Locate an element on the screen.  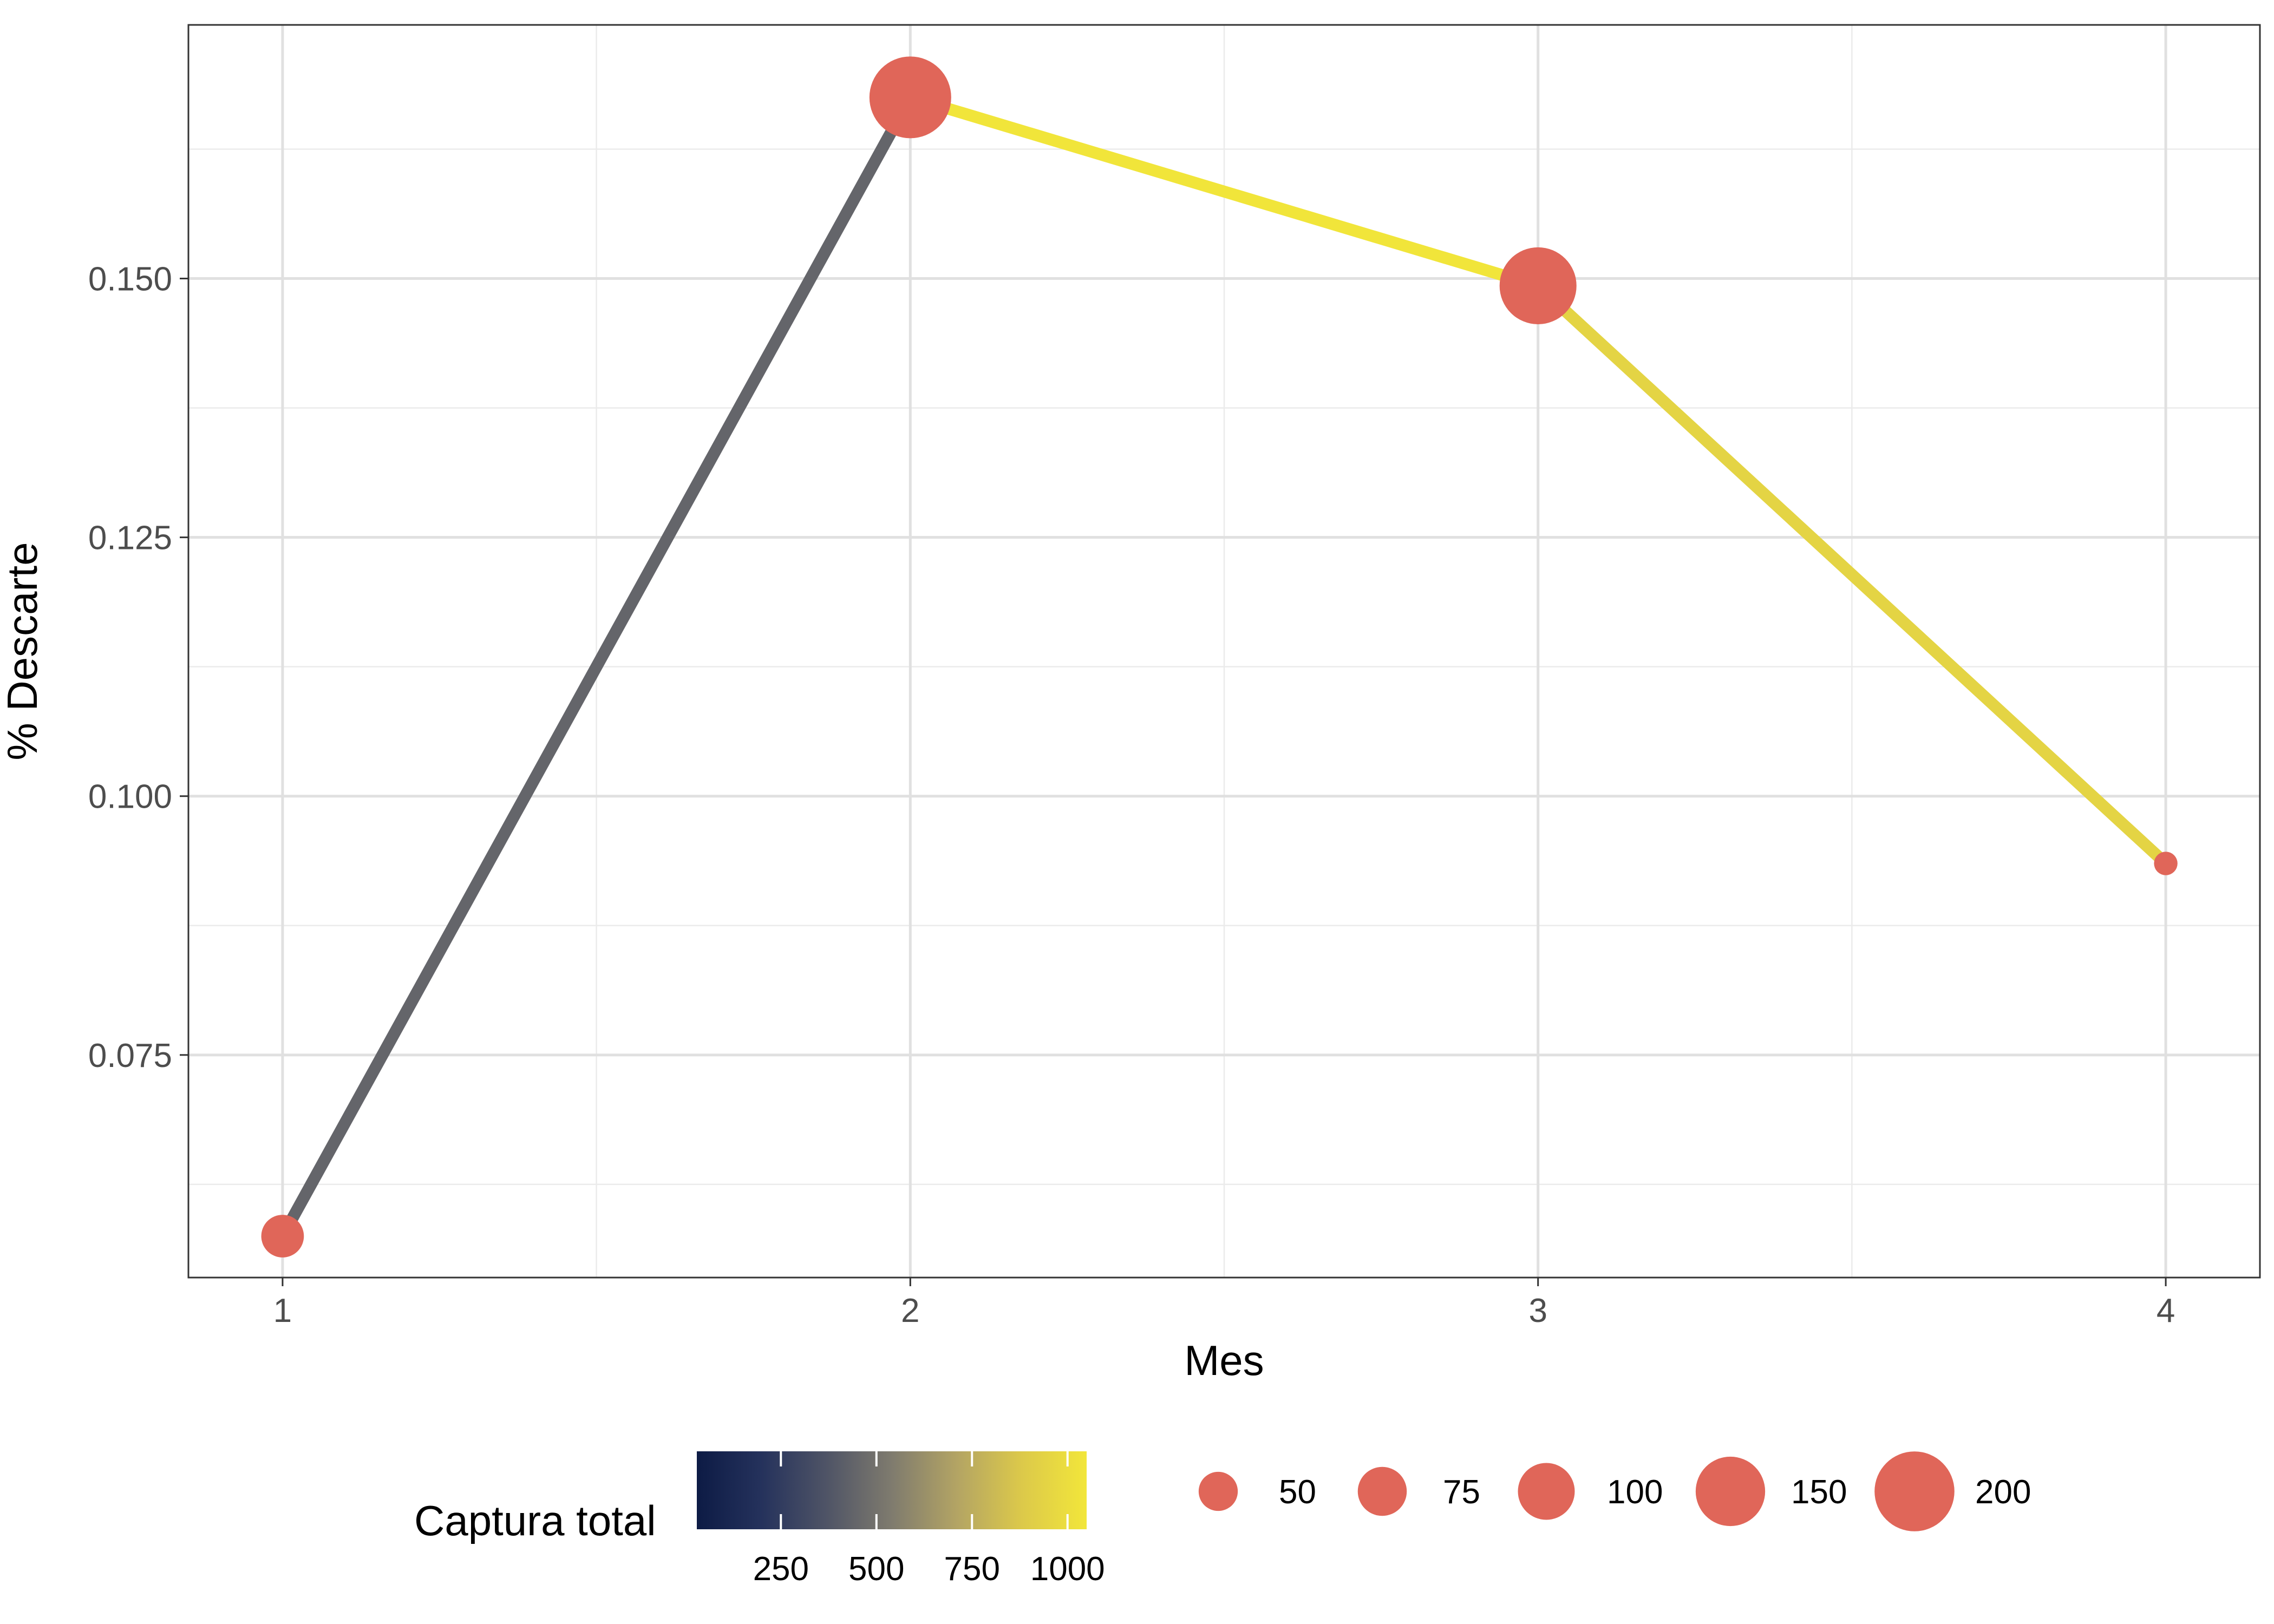
x-tick-label: 1 is located at coordinates (283, 1311).